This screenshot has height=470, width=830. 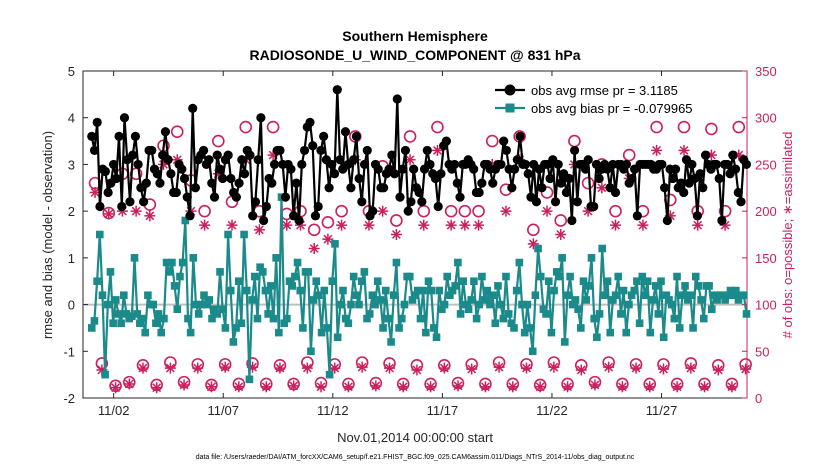 I want to click on x-tick-label: 11/07, so click(x=223, y=410).